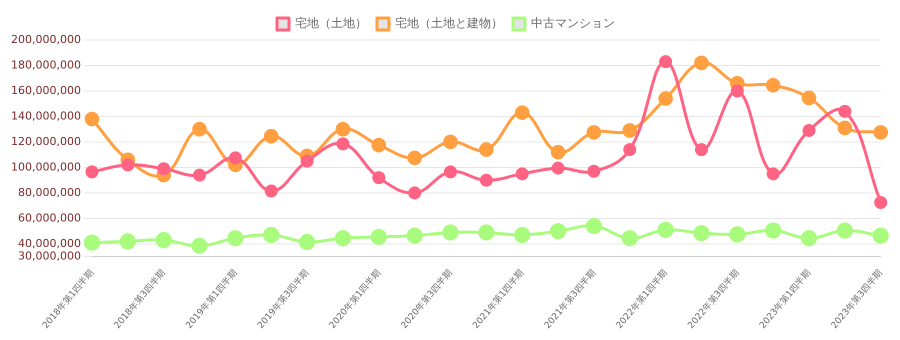  Describe the element at coordinates (45, 141) in the screenshot. I see `y-tick-label: 120,000,000` at that location.